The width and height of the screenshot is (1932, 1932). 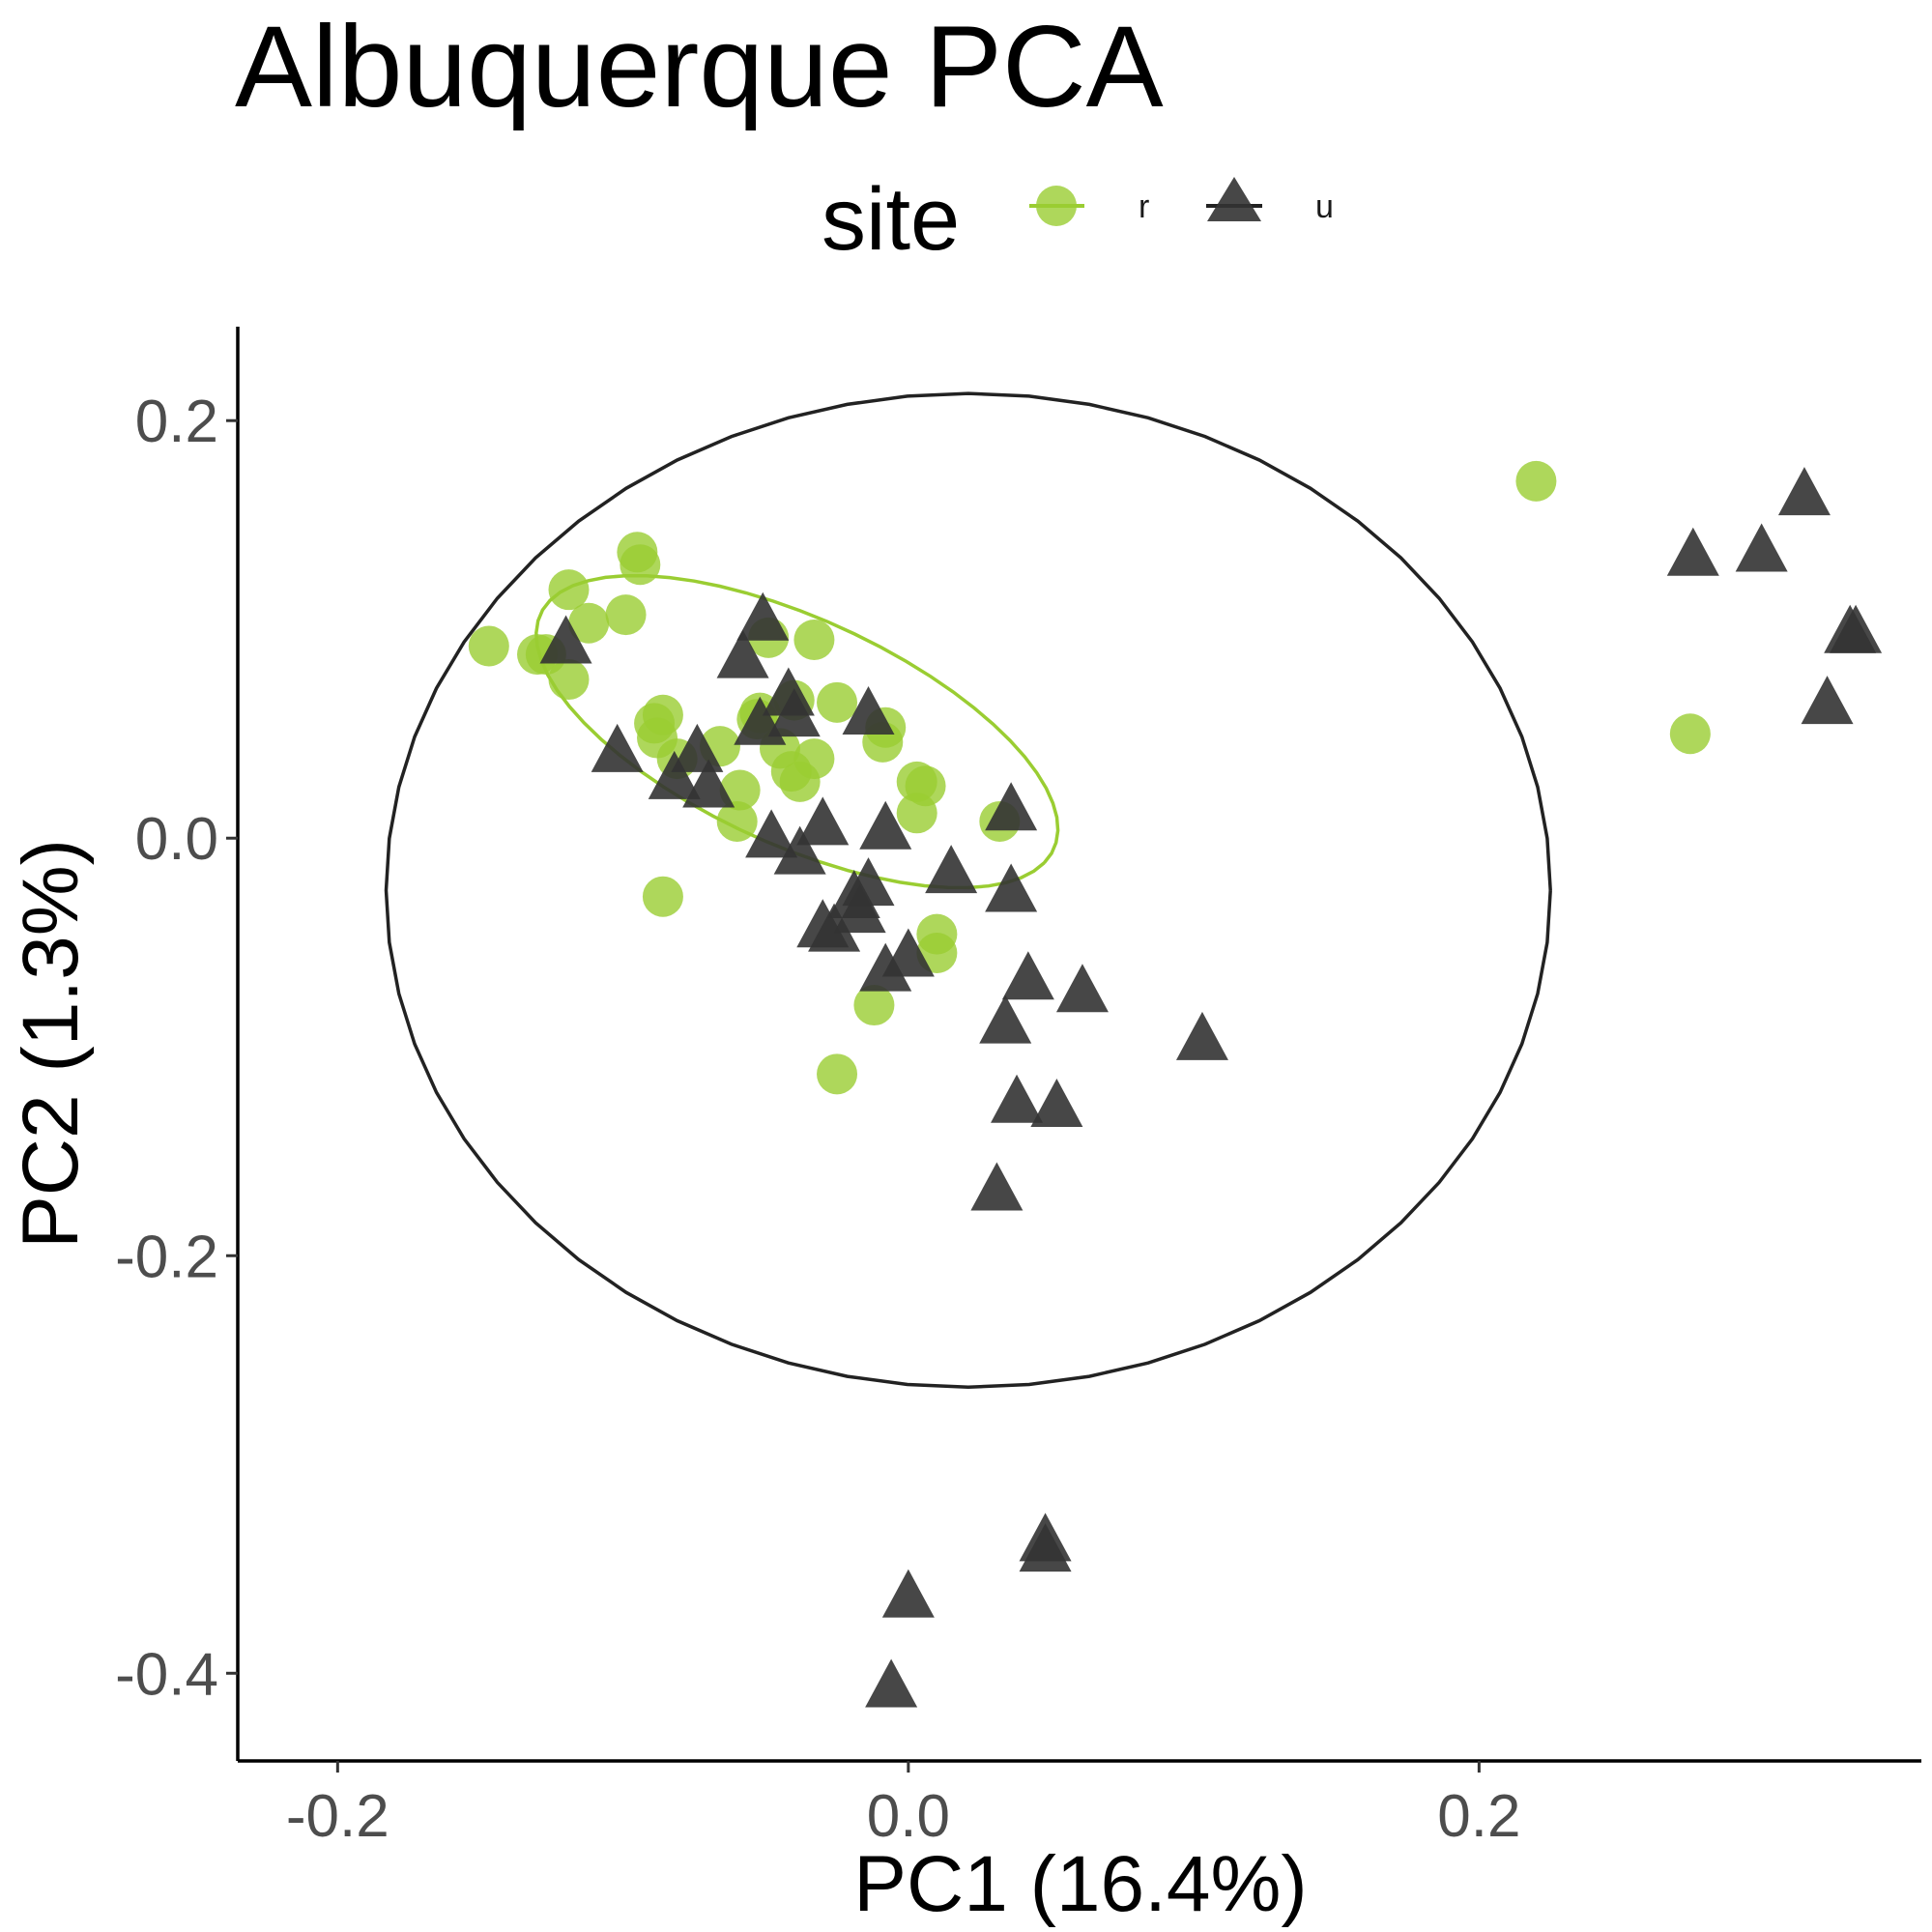 I want to click on legend-title: site, so click(x=891, y=219).